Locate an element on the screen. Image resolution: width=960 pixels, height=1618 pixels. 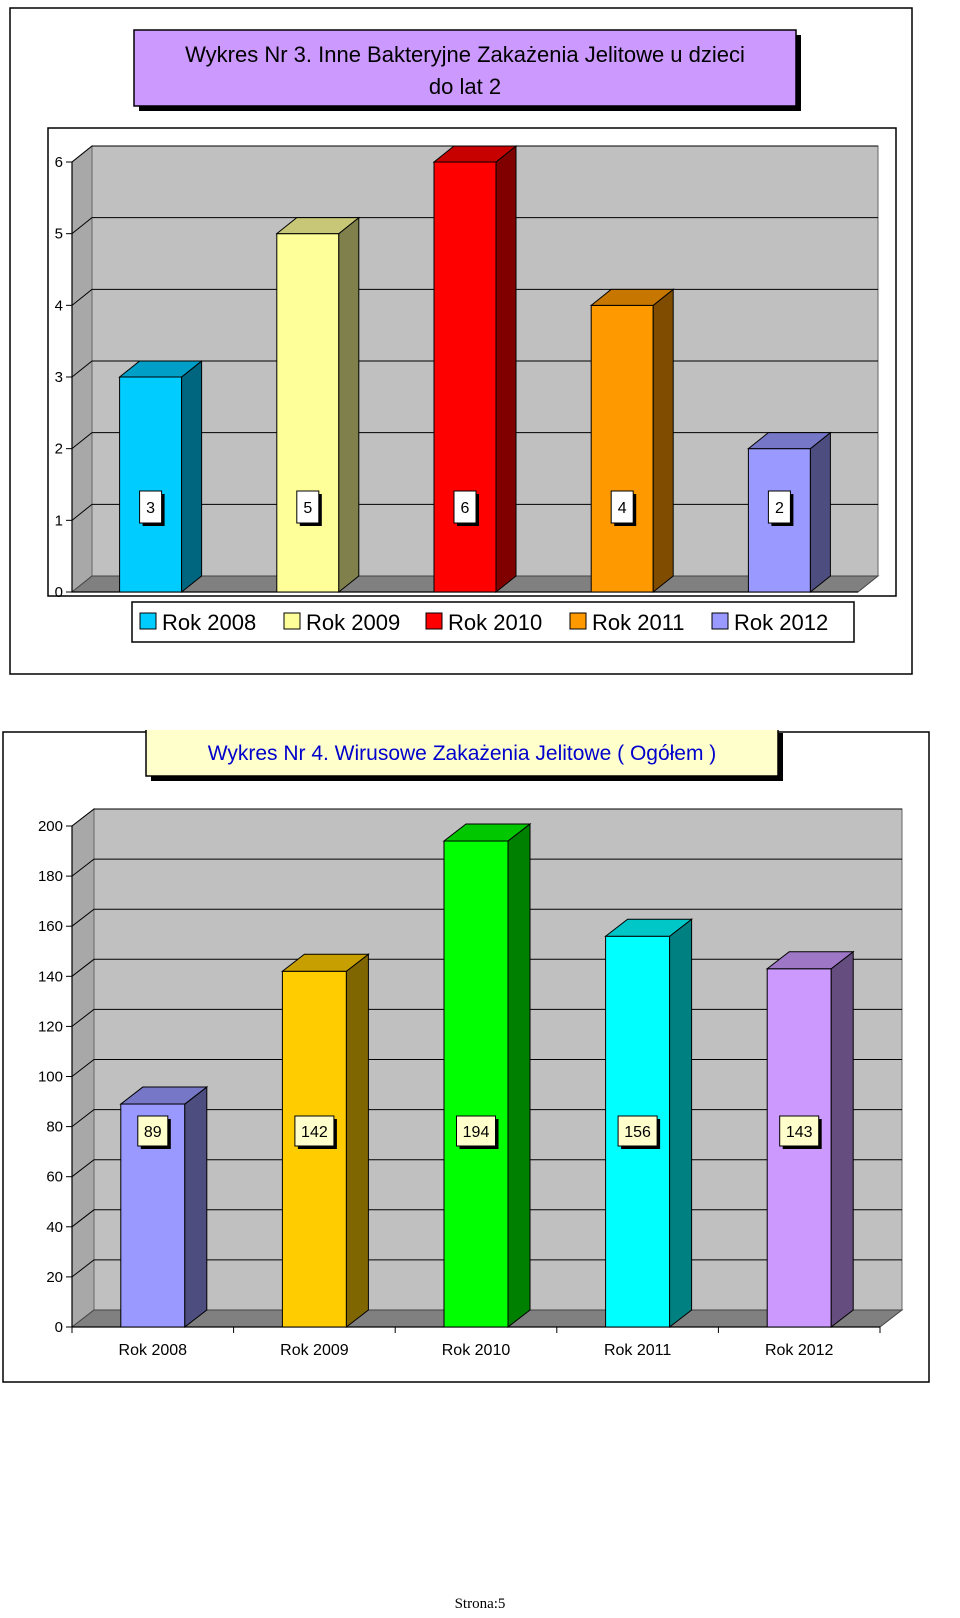
legend-label: Rok 2012 is located at coordinates (781, 622).